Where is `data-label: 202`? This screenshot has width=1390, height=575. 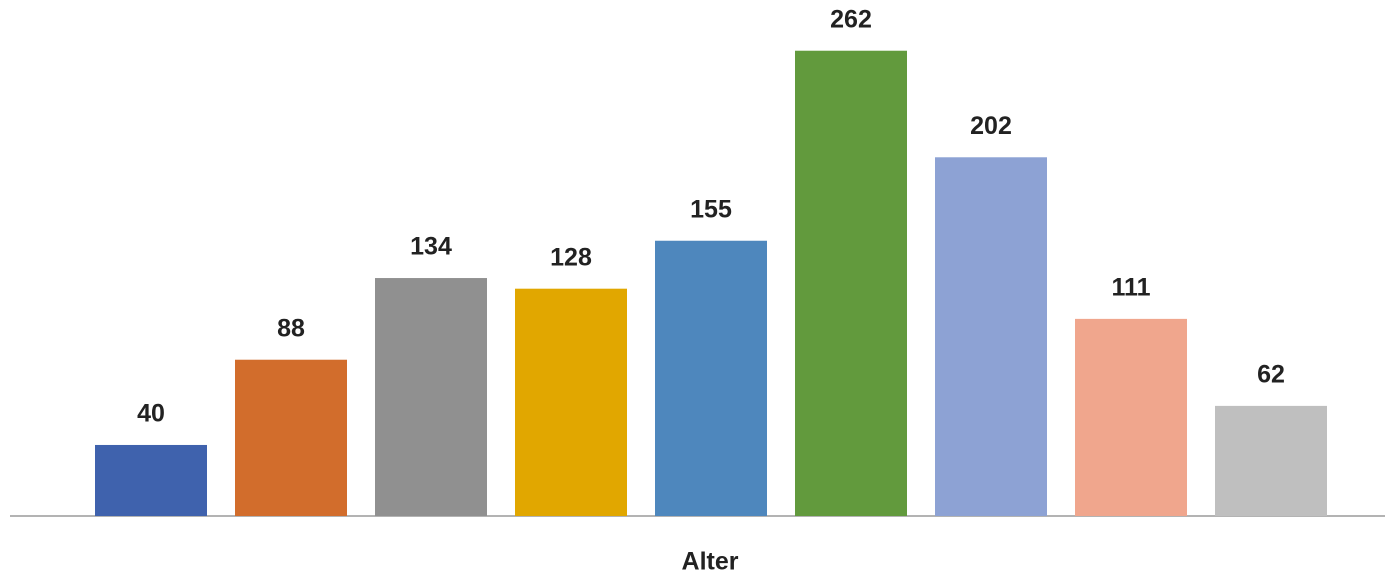 data-label: 202 is located at coordinates (991, 126).